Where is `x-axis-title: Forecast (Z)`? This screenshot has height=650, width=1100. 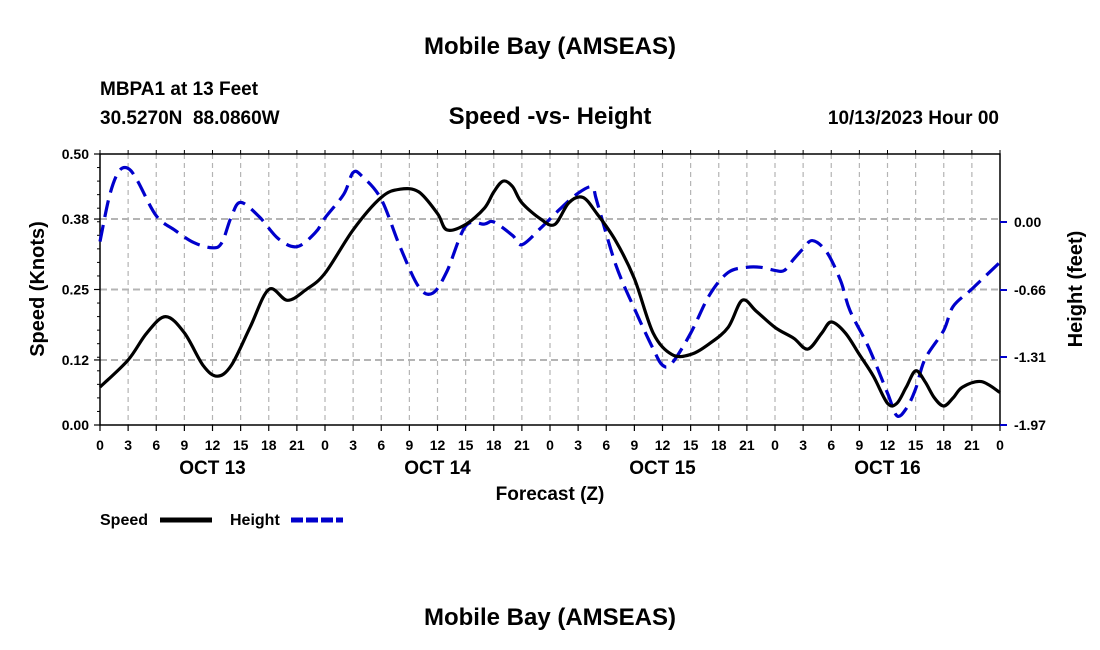
x-axis-title: Forecast (Z) is located at coordinates (550, 494).